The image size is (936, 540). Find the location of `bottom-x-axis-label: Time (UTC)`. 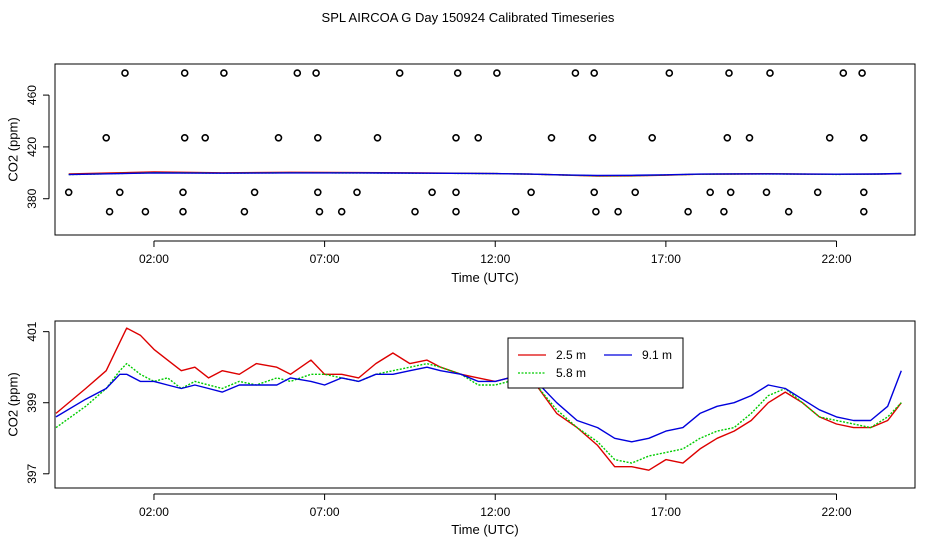

bottom-x-axis-label: Time (UTC) is located at coordinates (484, 529).